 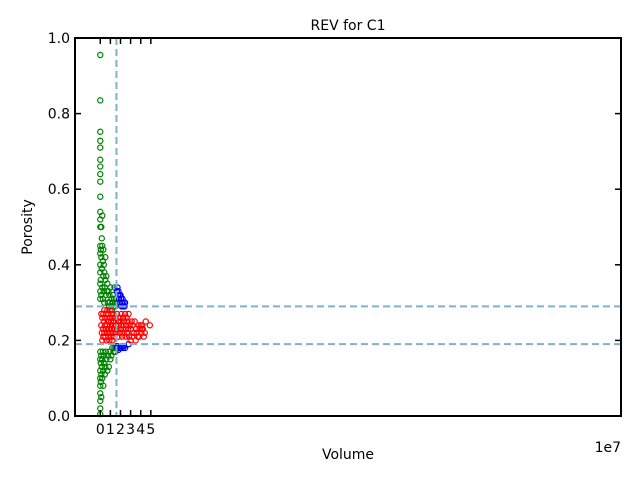 What do you see at coordinates (348, 455) in the screenshot?
I see `x-axis-title: Volume` at bounding box center [348, 455].